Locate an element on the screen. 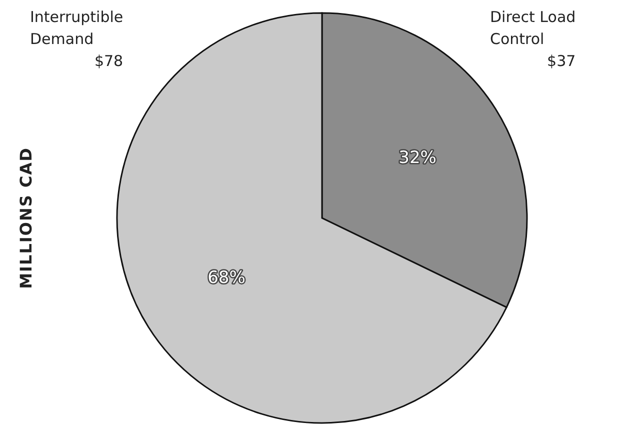 The width and height of the screenshot is (618, 430). text: MILLIONS CAD is located at coordinates (26, 218).